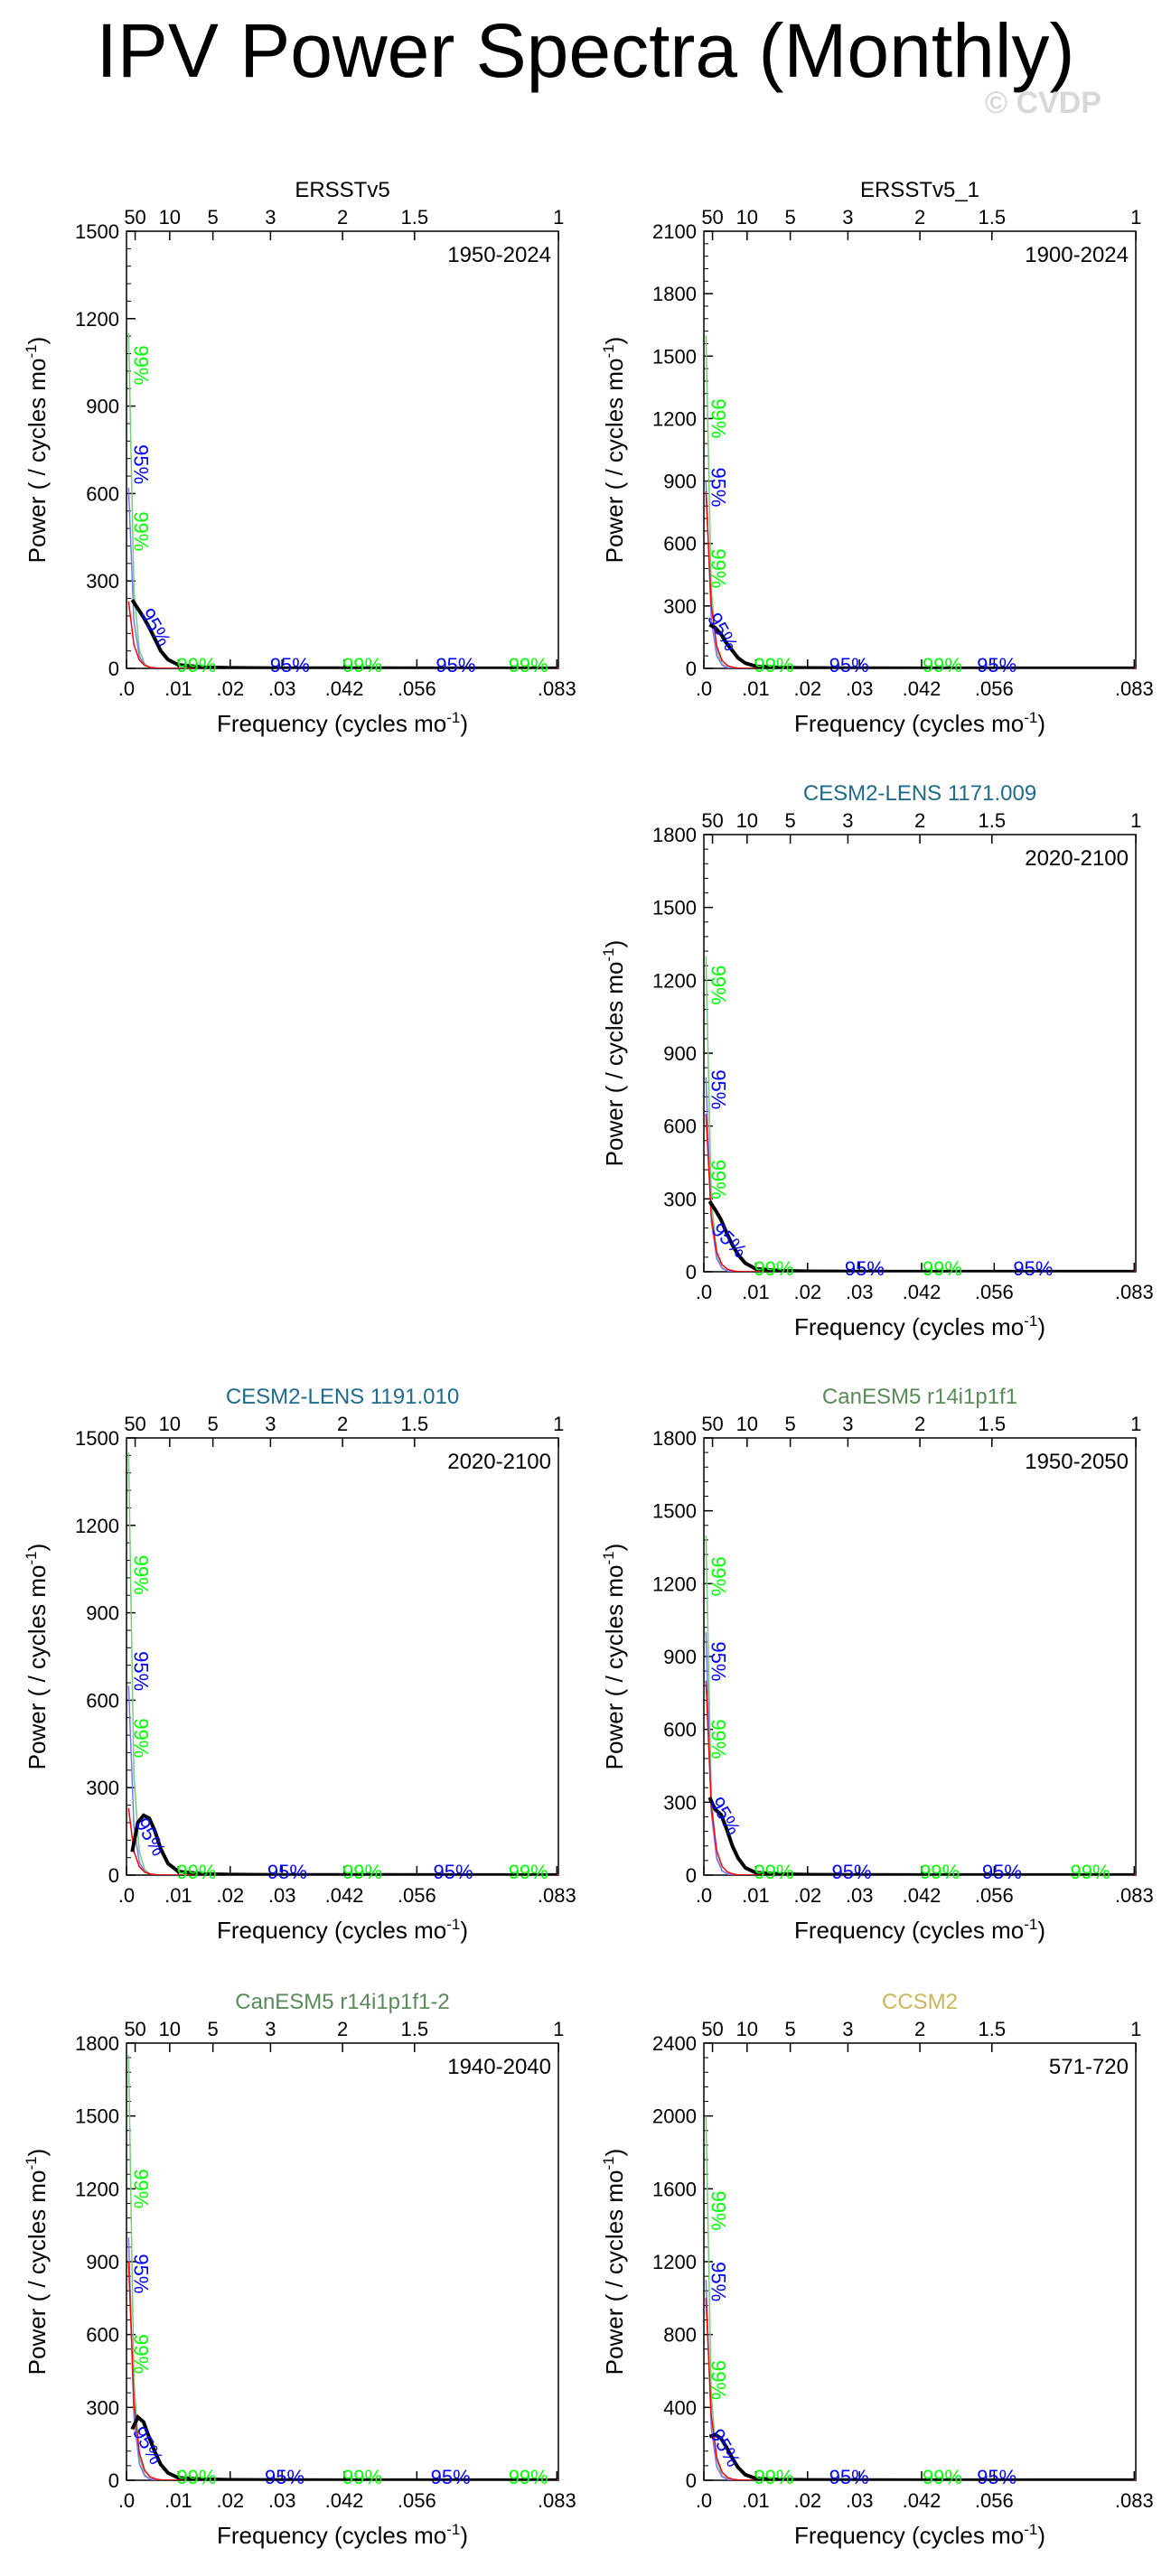 The height and width of the screenshot is (2576, 1171). I want to click on y-tick-label: 900, so click(102, 1613).